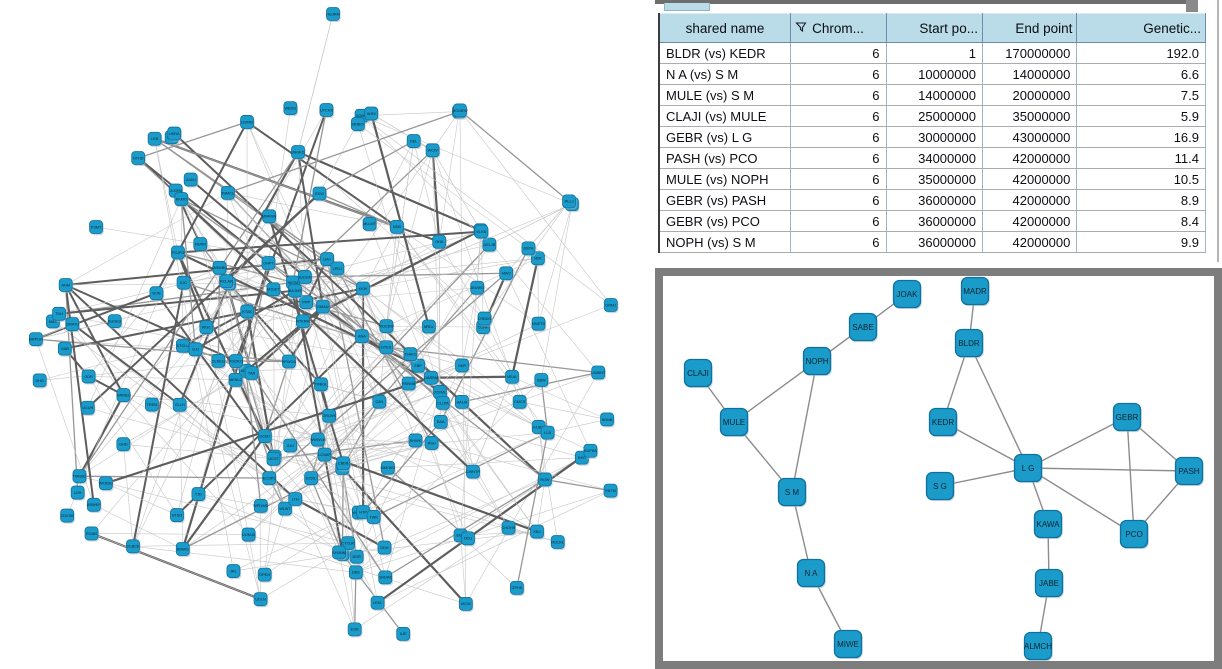  I want to click on network-node: CRBDO, so click(485, 319).